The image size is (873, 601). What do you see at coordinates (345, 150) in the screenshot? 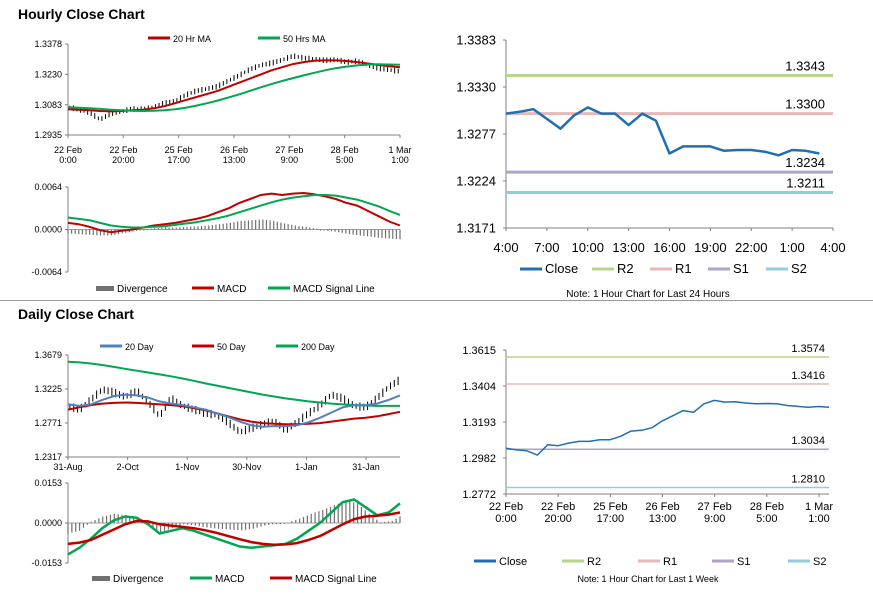
I see `hourly-price-x-tick-label: 28 Feb` at bounding box center [345, 150].